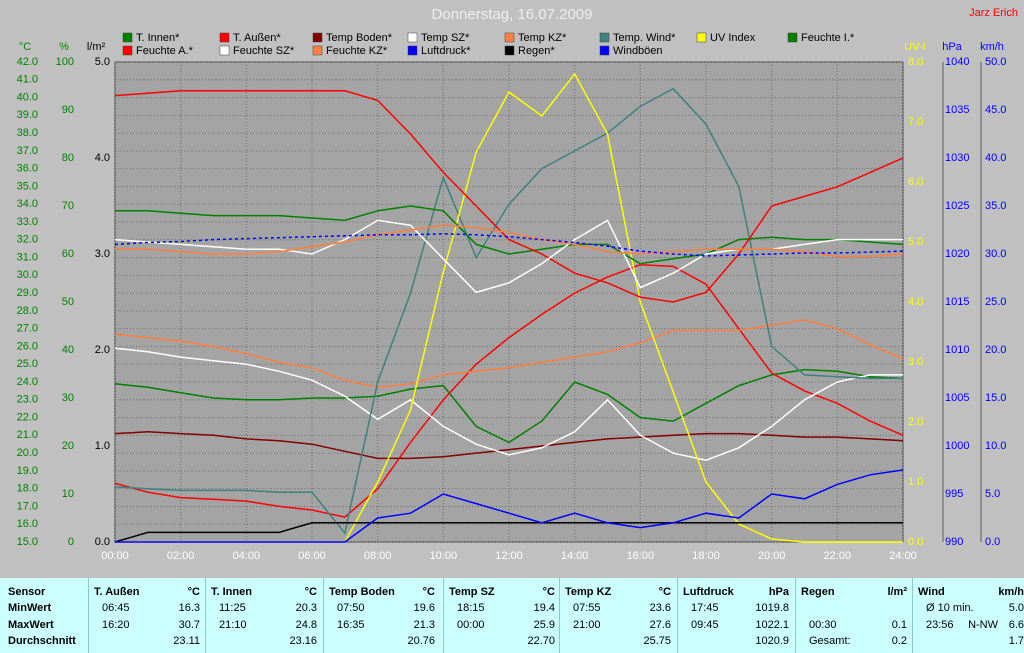  I want to click on cell-label: 16:35, so click(351, 625).